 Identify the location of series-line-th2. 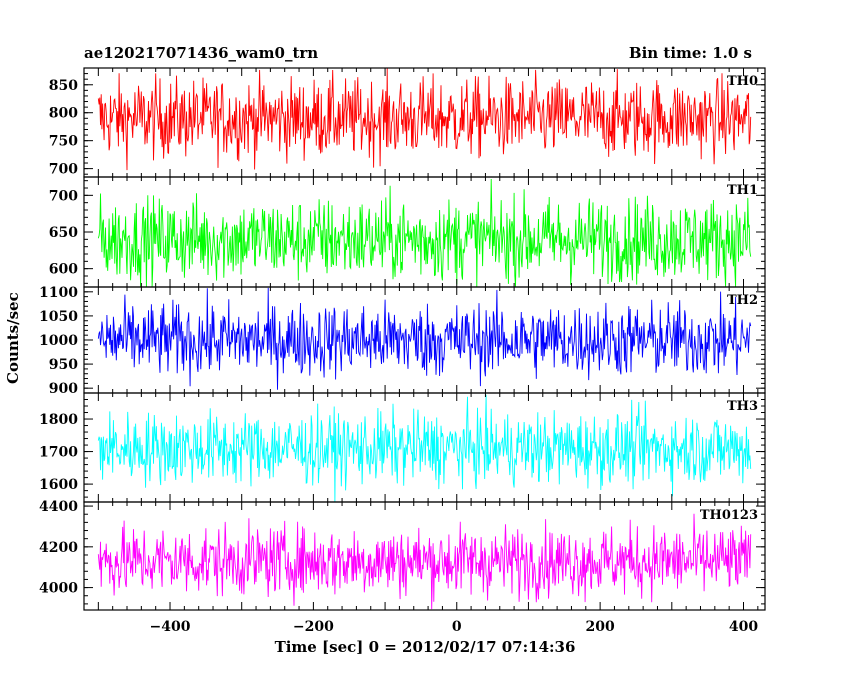
(424, 338).